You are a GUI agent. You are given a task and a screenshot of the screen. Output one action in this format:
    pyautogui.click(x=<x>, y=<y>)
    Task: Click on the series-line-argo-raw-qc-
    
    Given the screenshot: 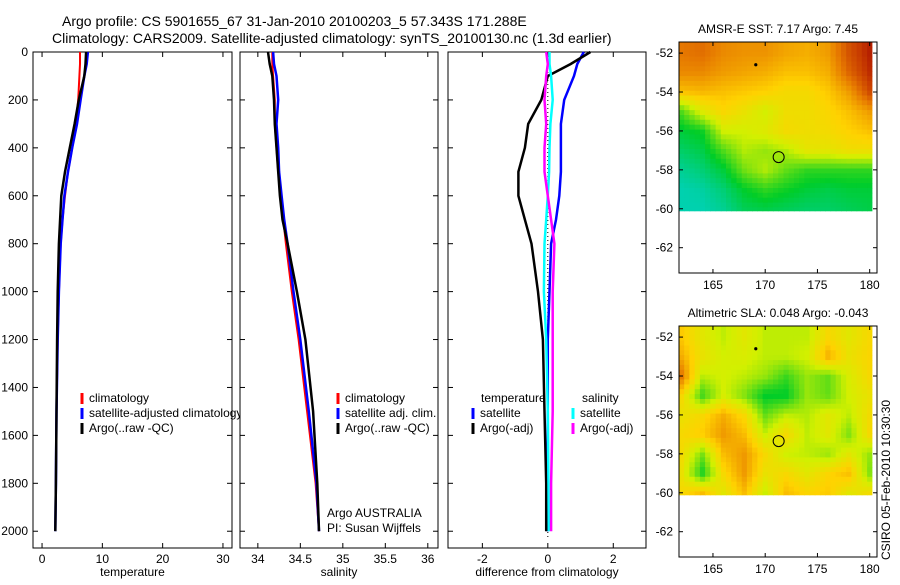 What is the action you would take?
    pyautogui.click(x=71, y=291)
    